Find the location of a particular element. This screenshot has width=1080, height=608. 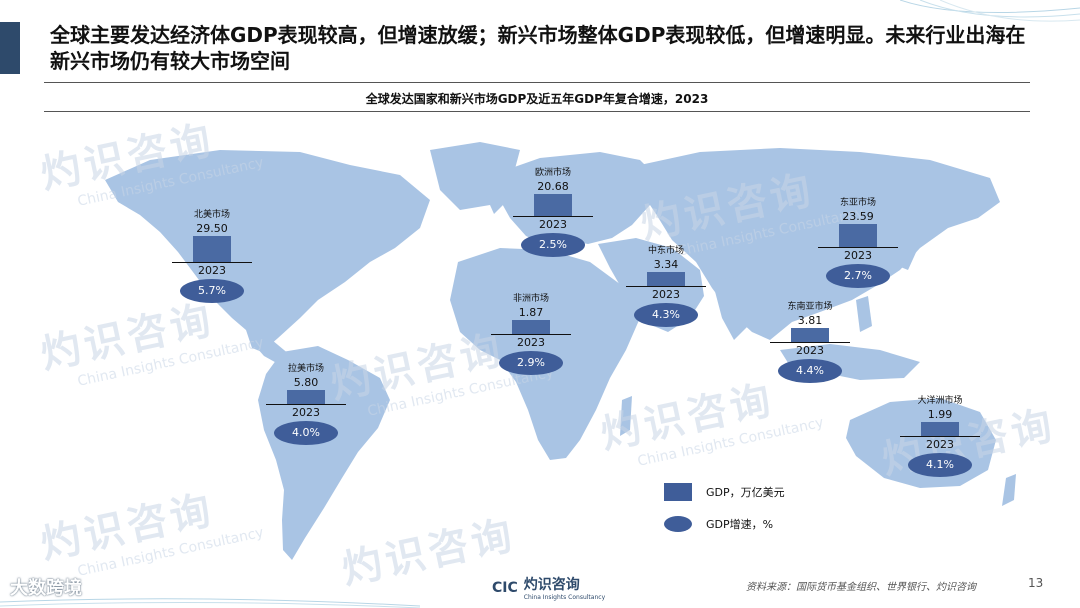

growth-ellipse: 2.7% is located at coordinates (858, 276).